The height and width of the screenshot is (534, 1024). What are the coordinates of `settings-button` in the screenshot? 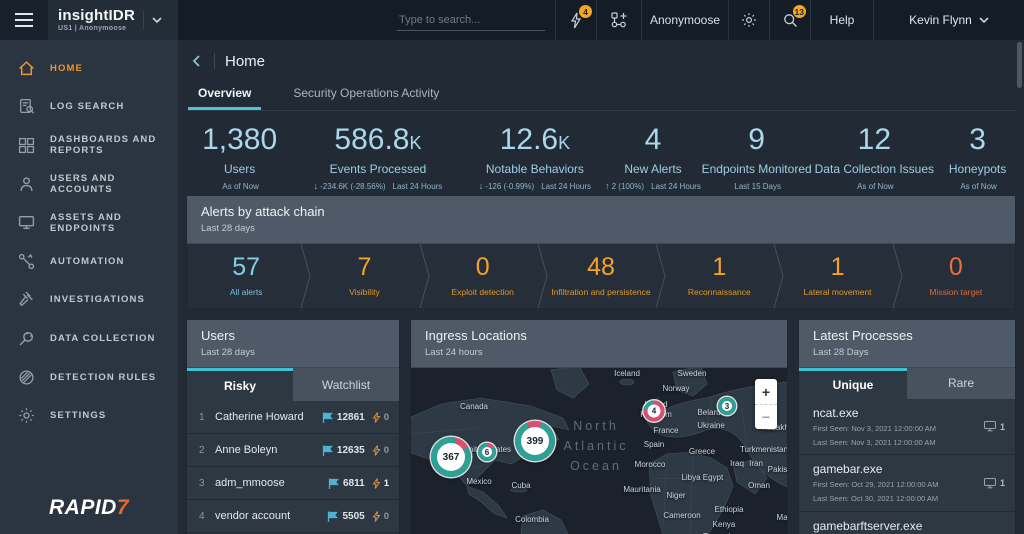 It's located at (749, 20).